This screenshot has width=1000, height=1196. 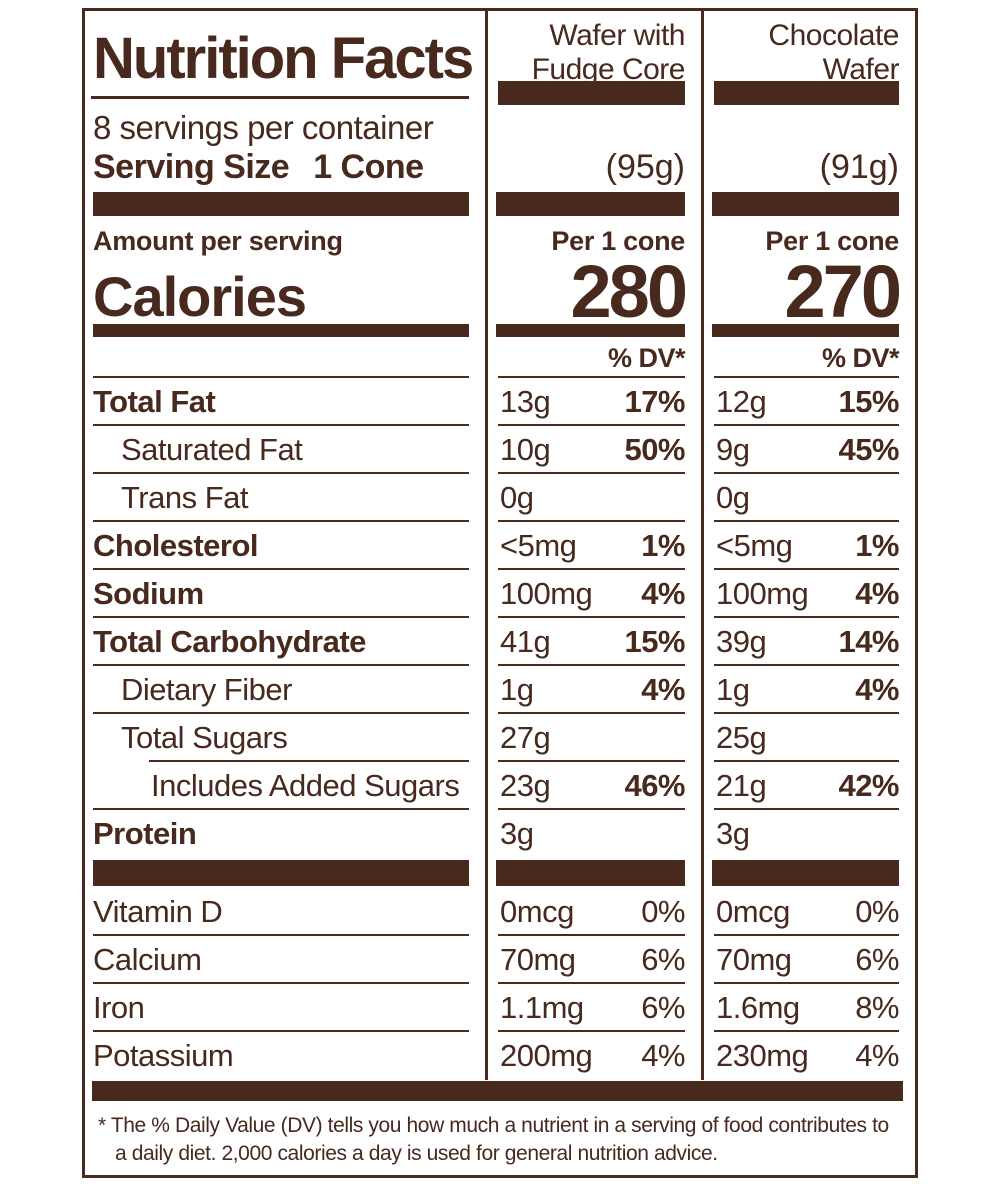 I want to click on nutrient-name-saturated-fat: Saturated Fat, so click(x=285, y=450).